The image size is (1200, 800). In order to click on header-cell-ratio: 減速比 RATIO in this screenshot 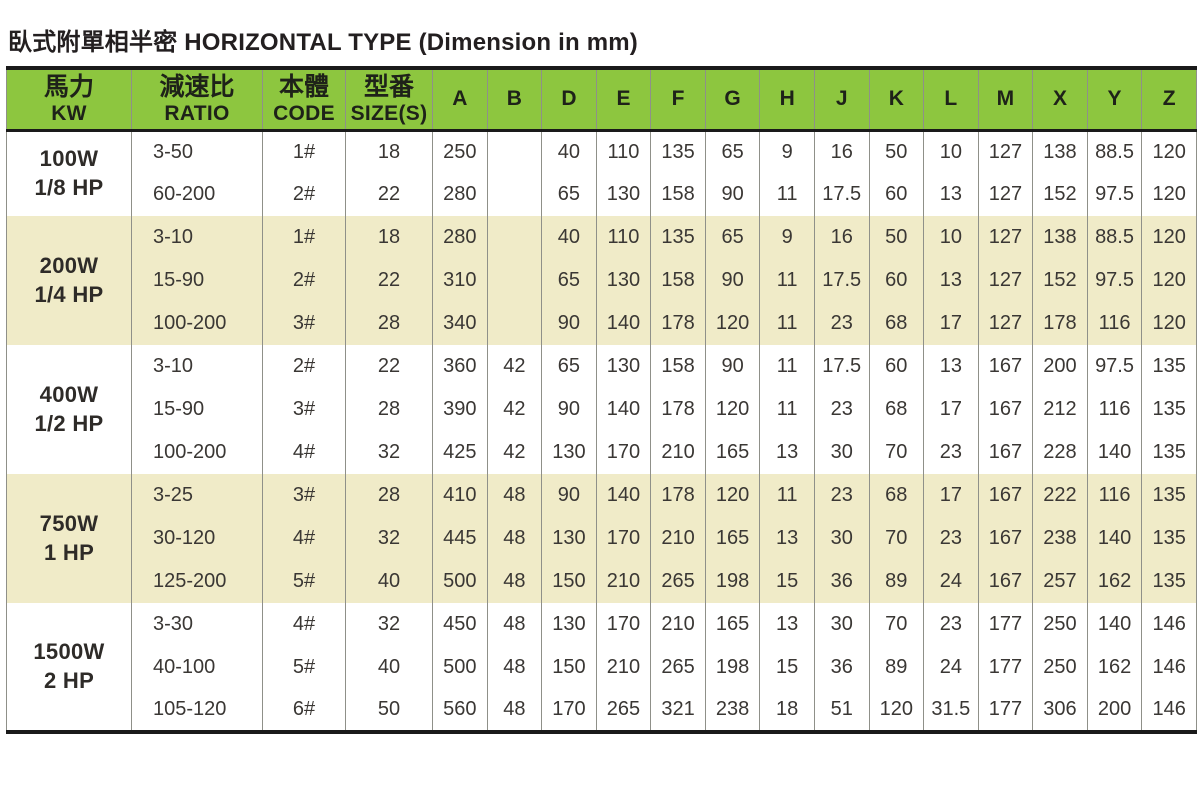, I will do `click(197, 99)`.